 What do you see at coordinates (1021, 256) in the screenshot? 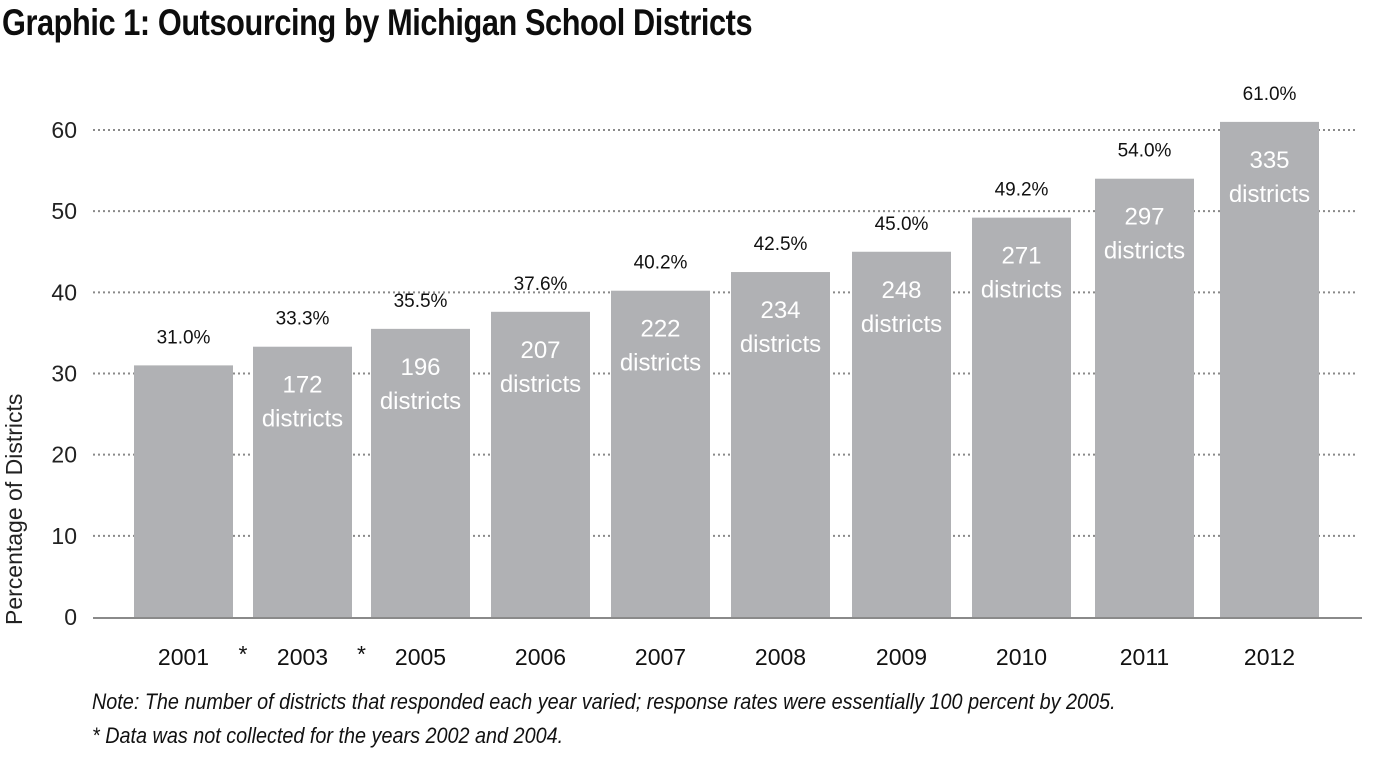
I see `district-count-label: 271` at bounding box center [1021, 256].